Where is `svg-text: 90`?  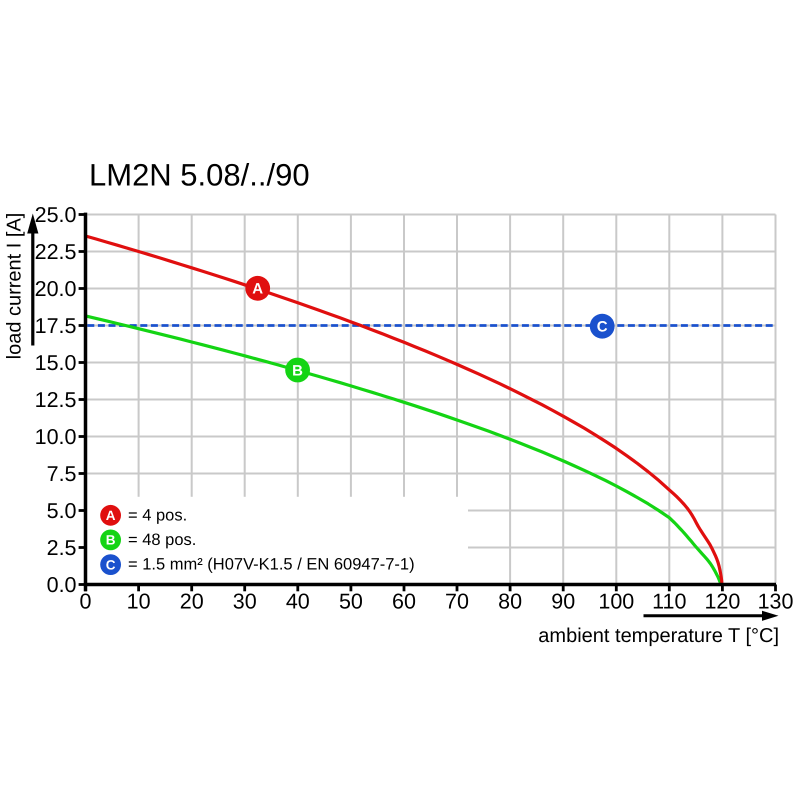
svg-text: 90 is located at coordinates (563, 602).